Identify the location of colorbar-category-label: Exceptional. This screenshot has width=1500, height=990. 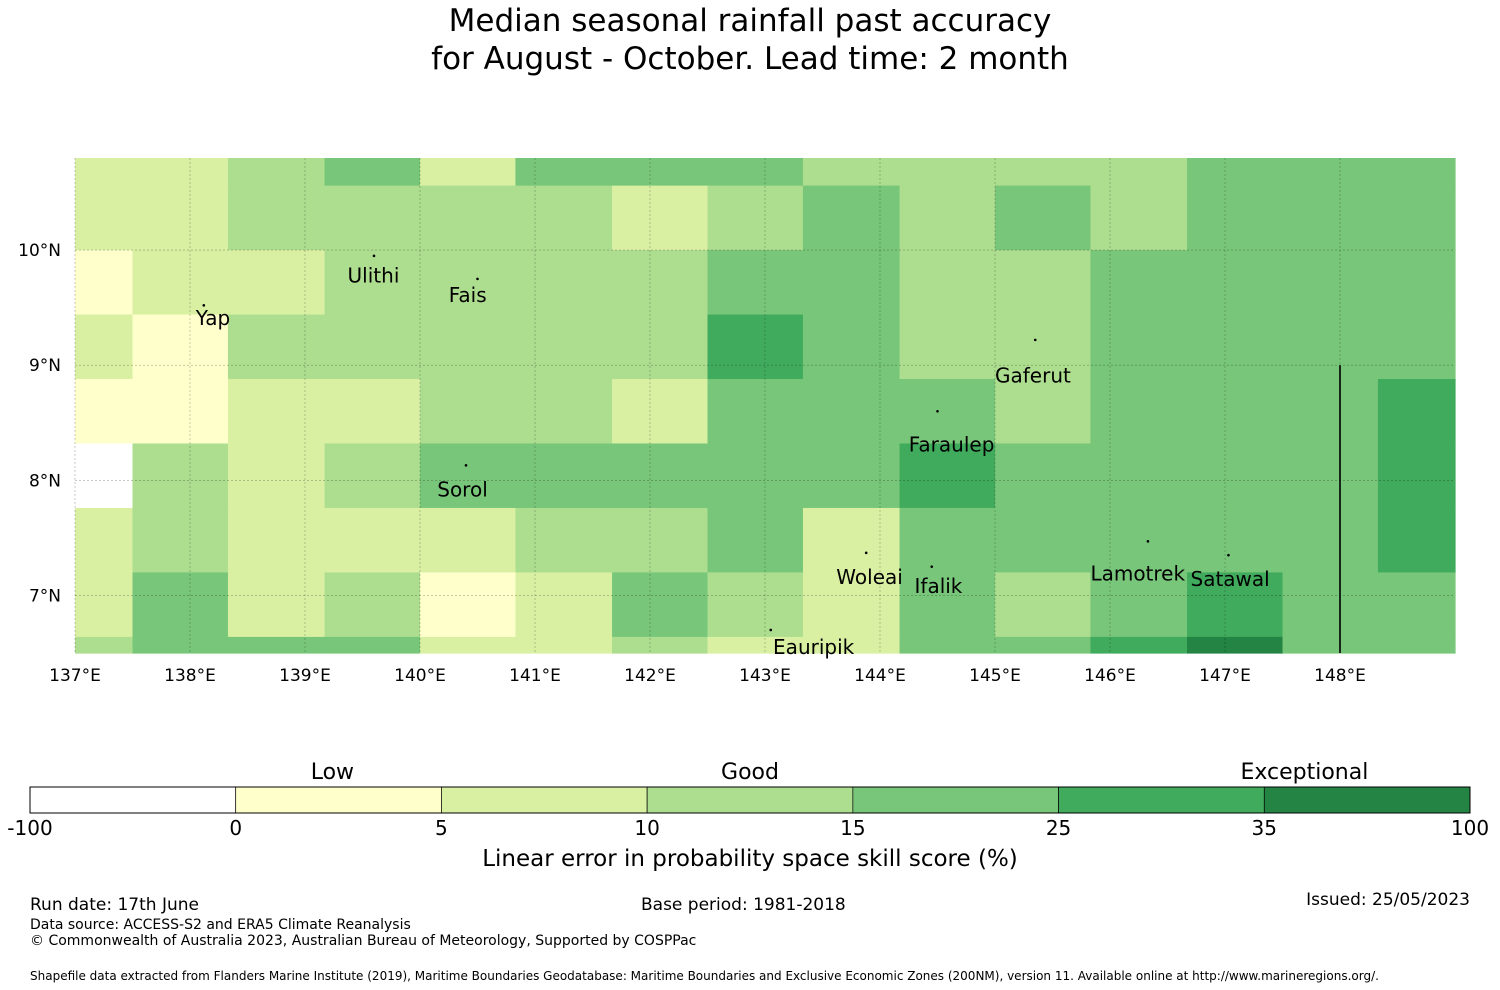
(1304, 772).